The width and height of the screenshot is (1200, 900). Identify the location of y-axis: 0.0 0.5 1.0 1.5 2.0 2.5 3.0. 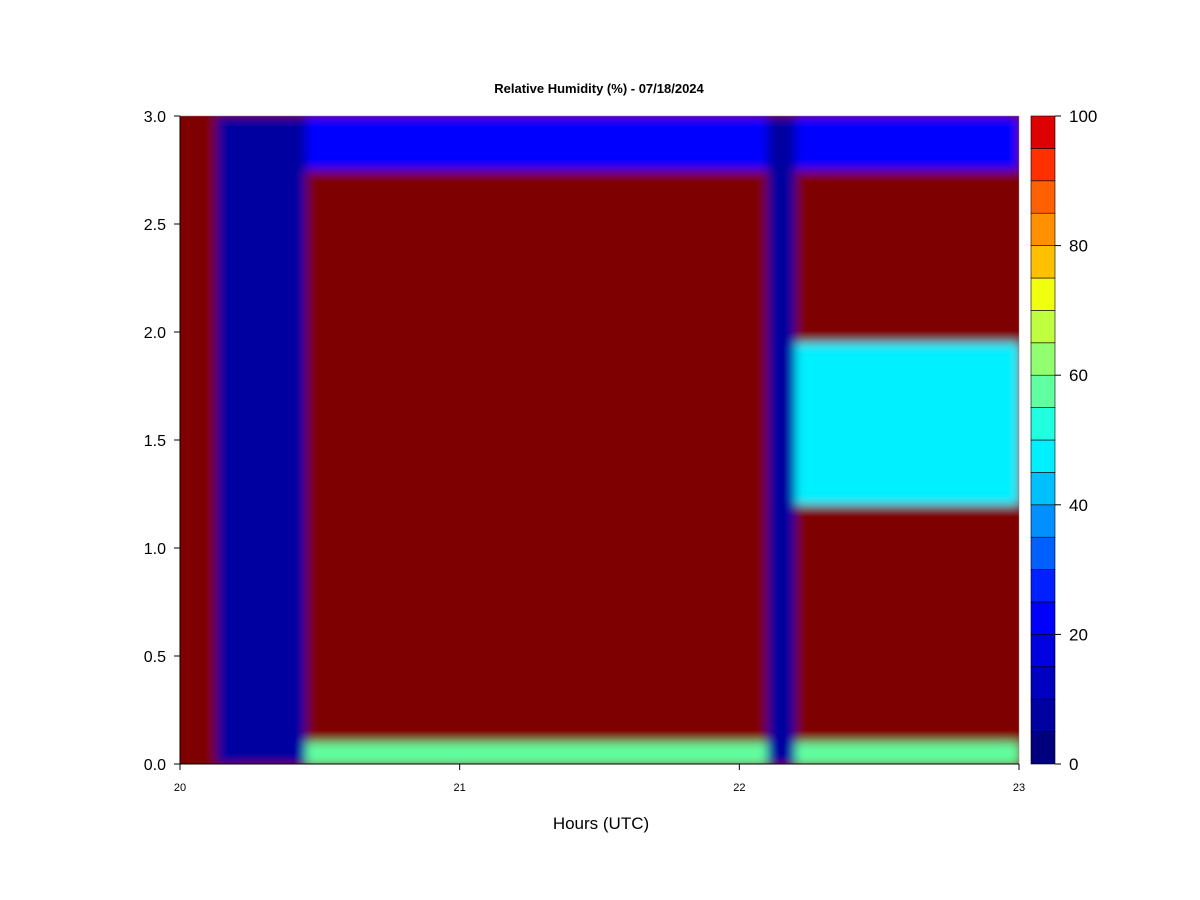
(162, 441).